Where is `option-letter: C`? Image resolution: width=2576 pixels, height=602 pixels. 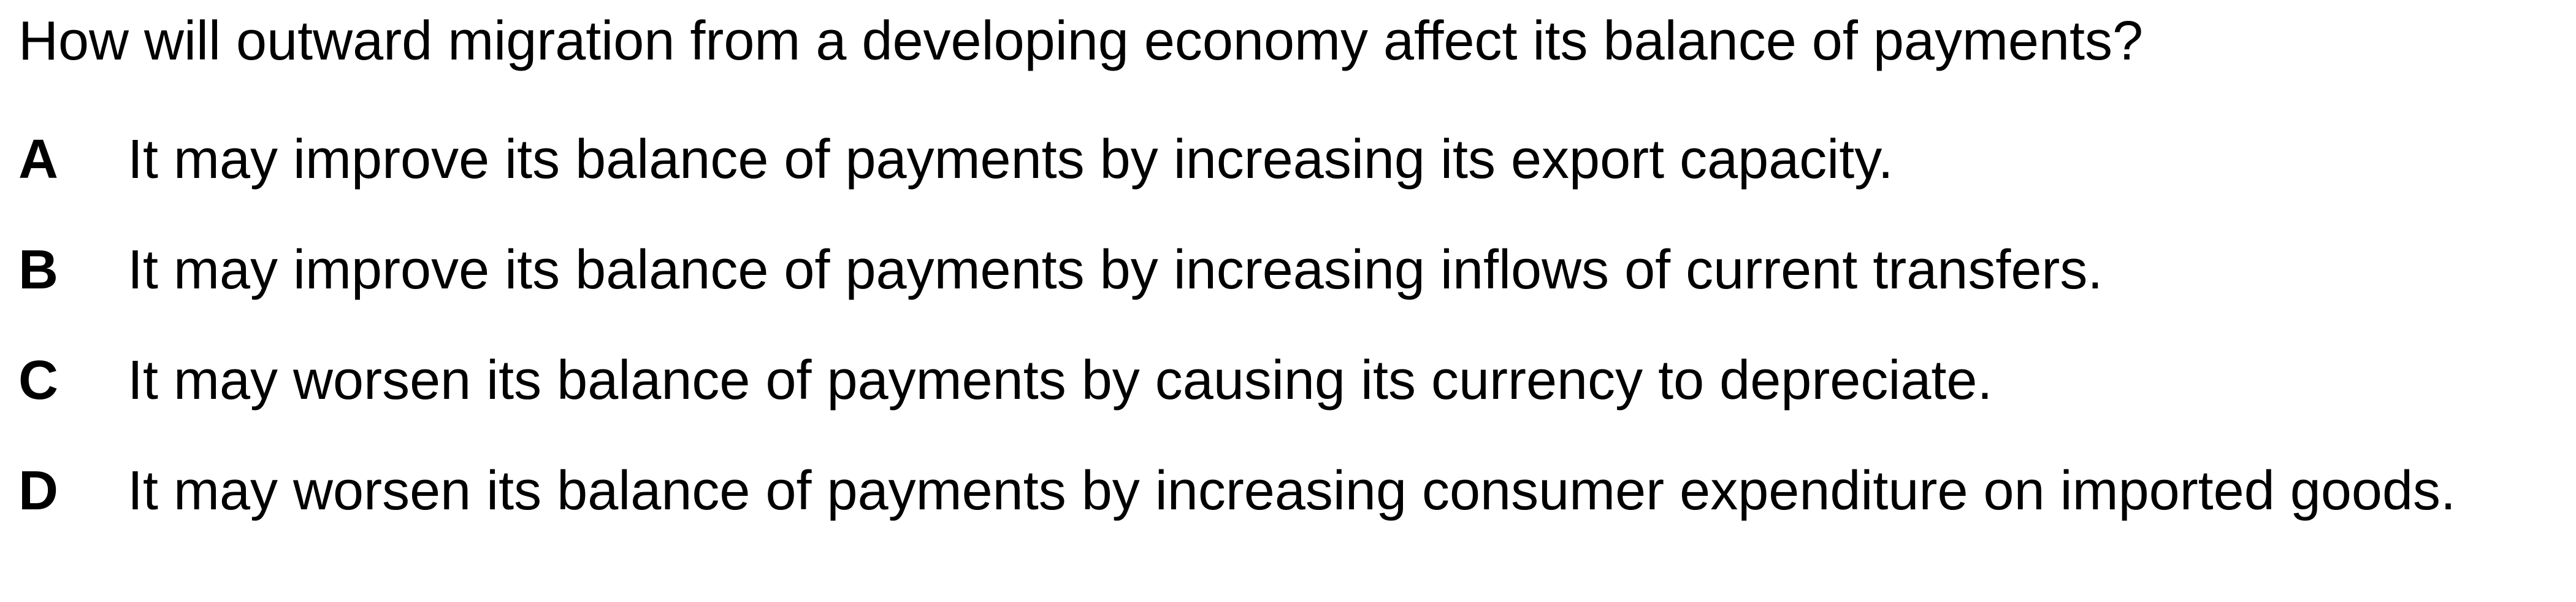
option-letter: C is located at coordinates (38, 381).